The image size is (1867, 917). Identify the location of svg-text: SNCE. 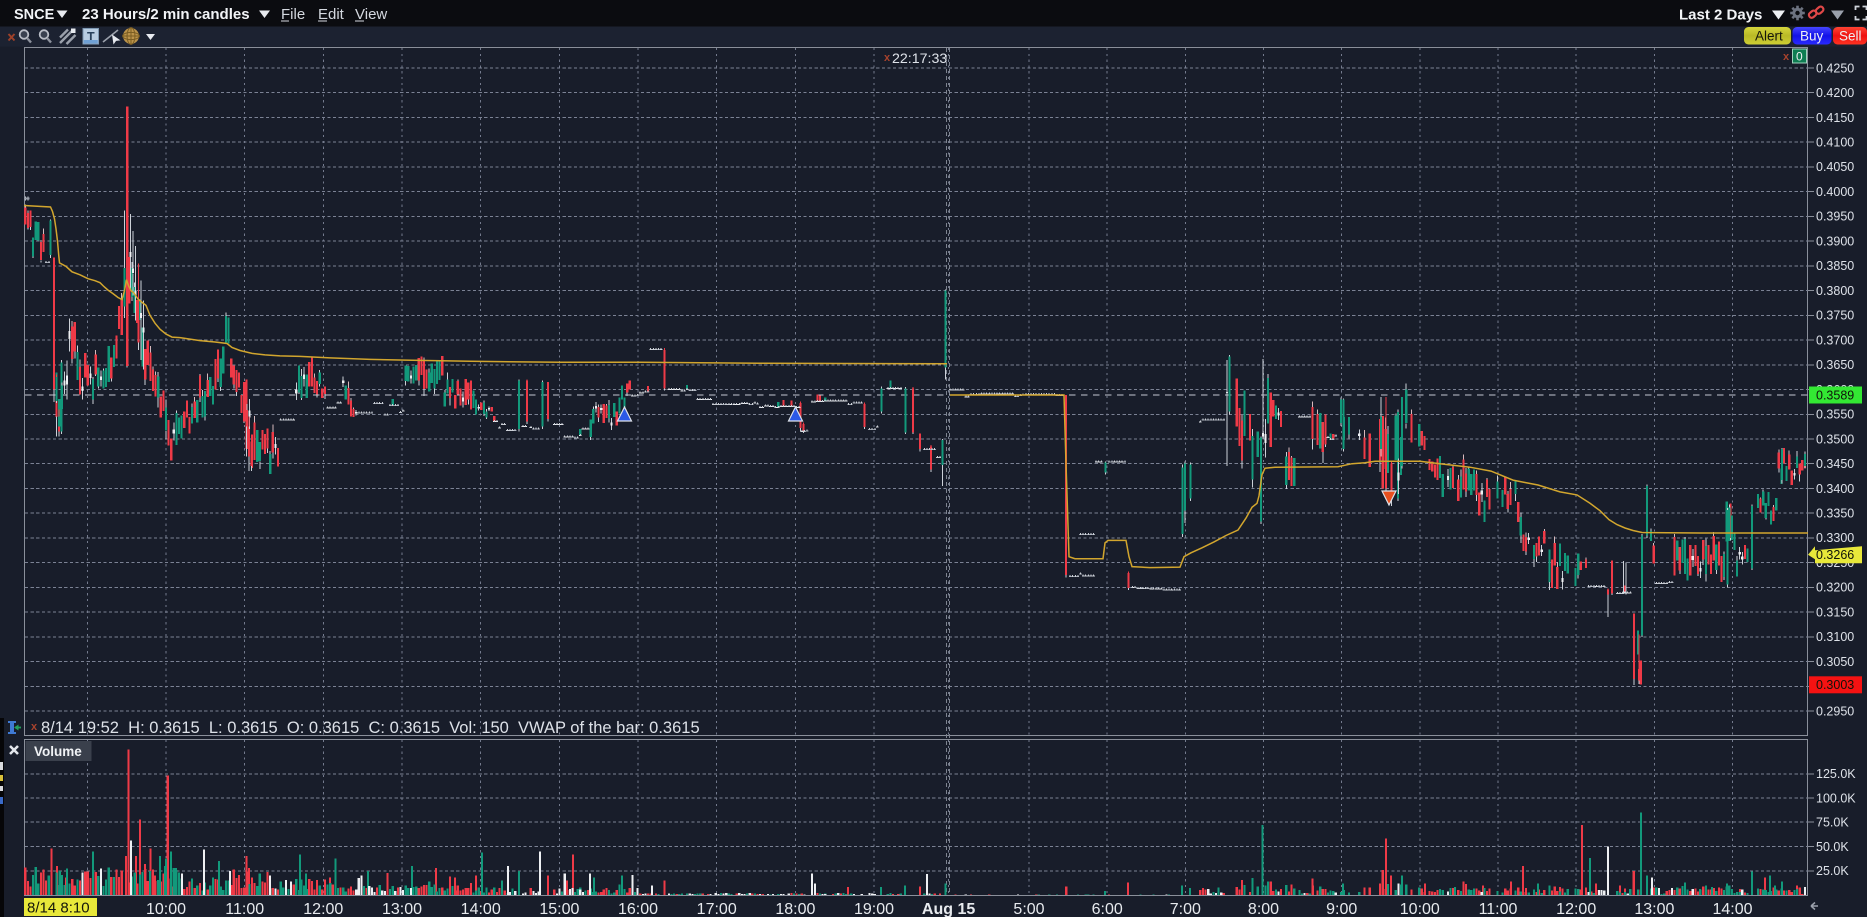
(34, 15).